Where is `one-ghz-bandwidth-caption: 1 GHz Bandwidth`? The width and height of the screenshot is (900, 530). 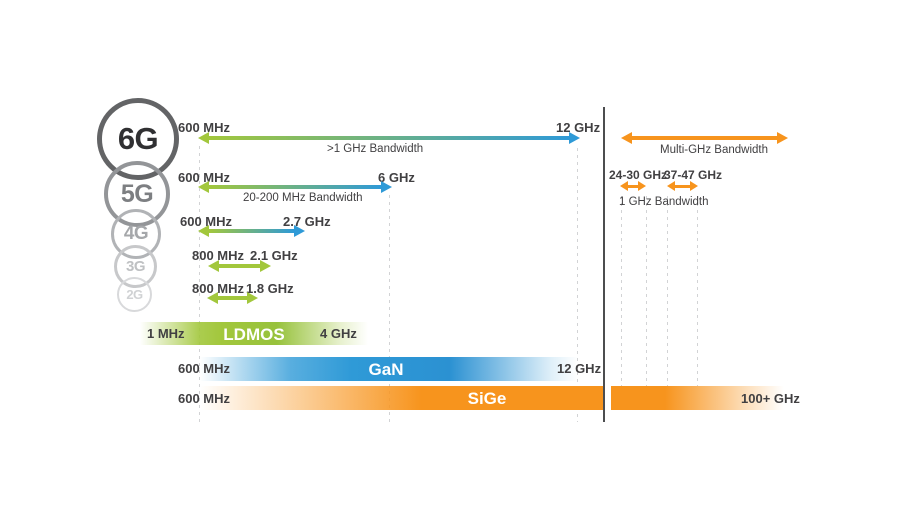 one-ghz-bandwidth-caption: 1 GHz Bandwidth is located at coordinates (664, 202).